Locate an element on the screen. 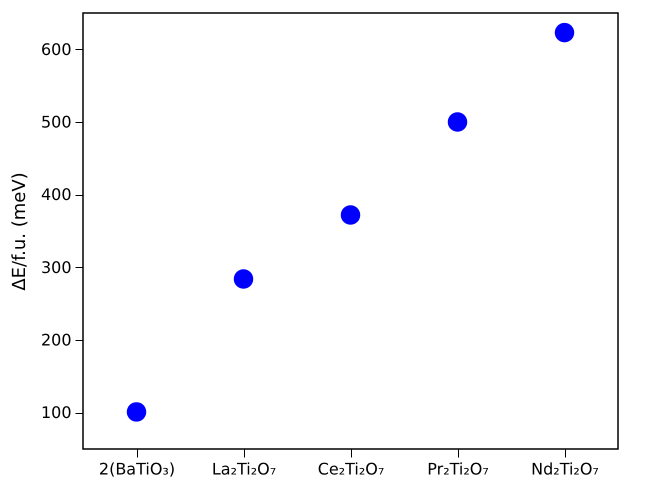 This screenshot has width=659, height=486. x-tick-label: Pr₂Ti₂O₇ is located at coordinates (458, 469).